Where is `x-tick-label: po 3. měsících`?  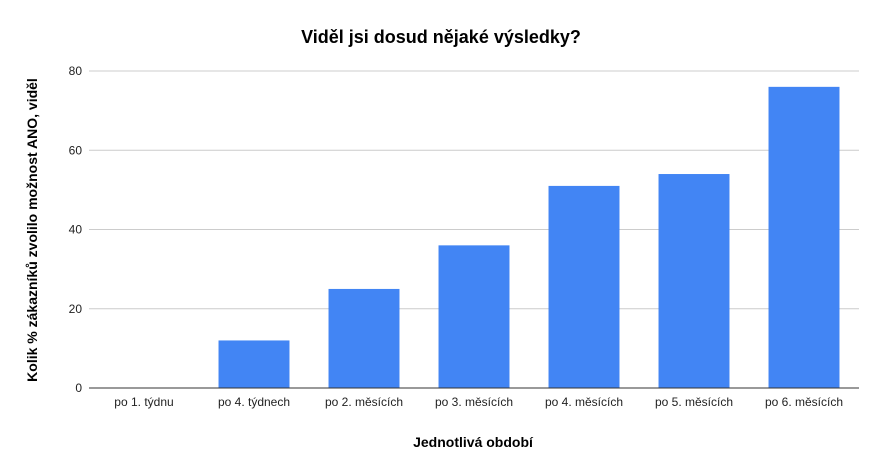
x-tick-label: po 3. měsících is located at coordinates (474, 402).